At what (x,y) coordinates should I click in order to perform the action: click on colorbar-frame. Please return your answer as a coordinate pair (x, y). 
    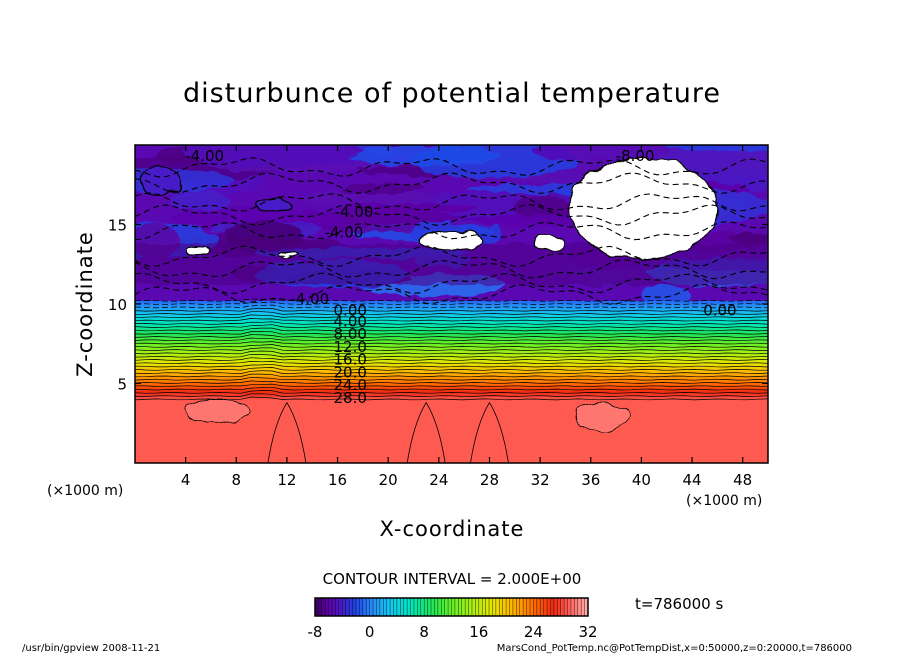
    Looking at the image, I should click on (451, 607).